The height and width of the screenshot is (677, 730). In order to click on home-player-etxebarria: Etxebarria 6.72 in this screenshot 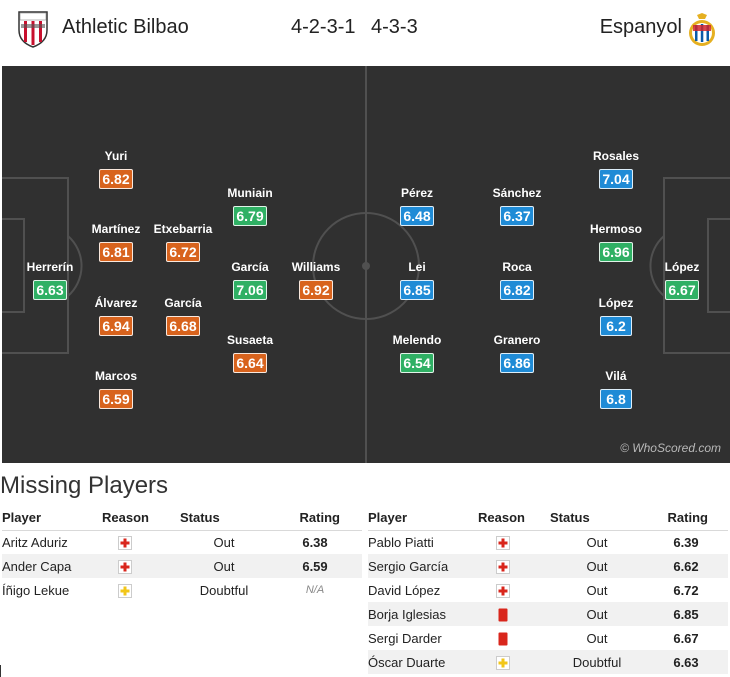, I will do `click(183, 242)`.